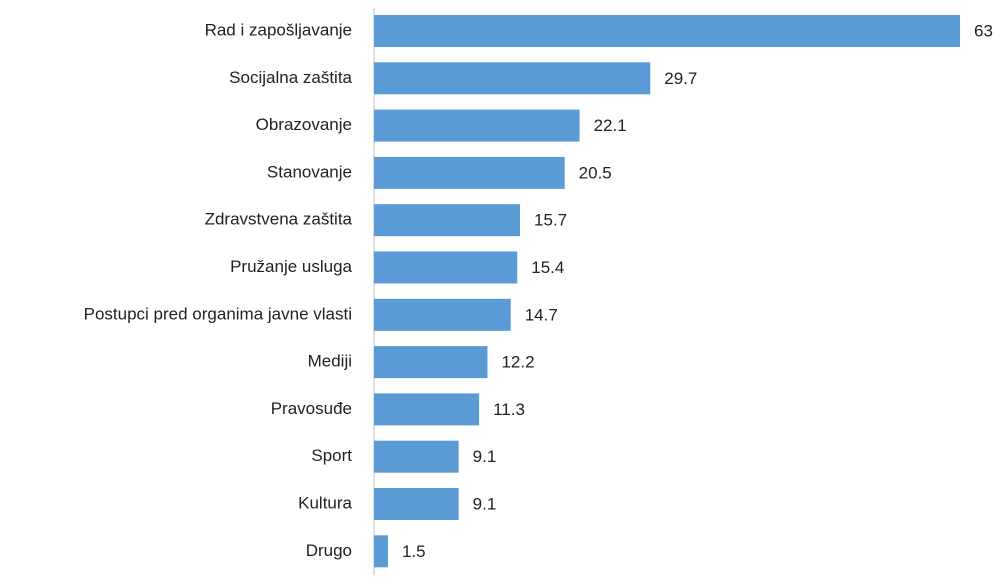  What do you see at coordinates (325, 502) in the screenshot?
I see `category-label: Kultura` at bounding box center [325, 502].